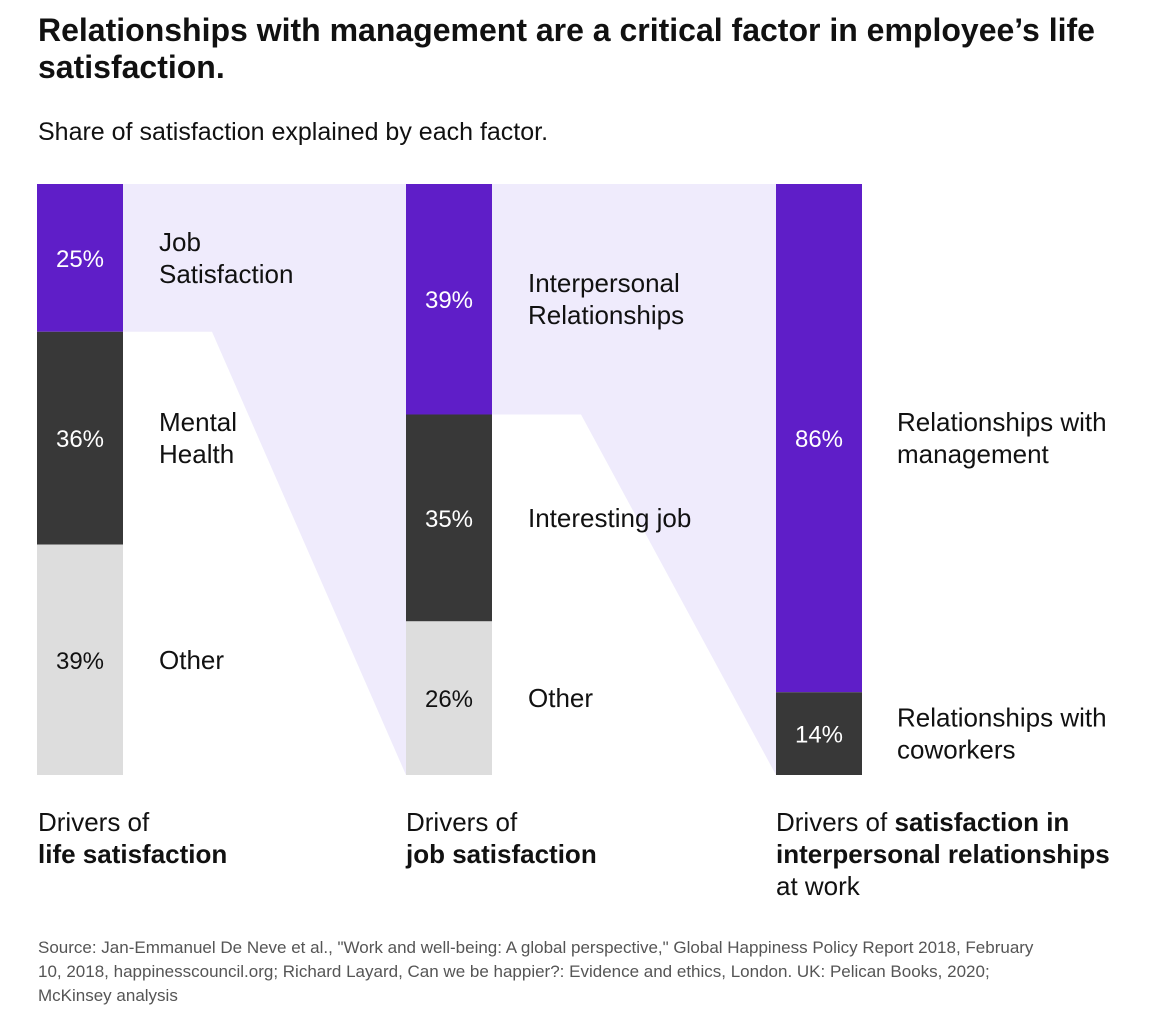 The width and height of the screenshot is (1172, 1023). What do you see at coordinates (501, 854) in the screenshot?
I see `caption-bold-text: job satisfaction` at bounding box center [501, 854].